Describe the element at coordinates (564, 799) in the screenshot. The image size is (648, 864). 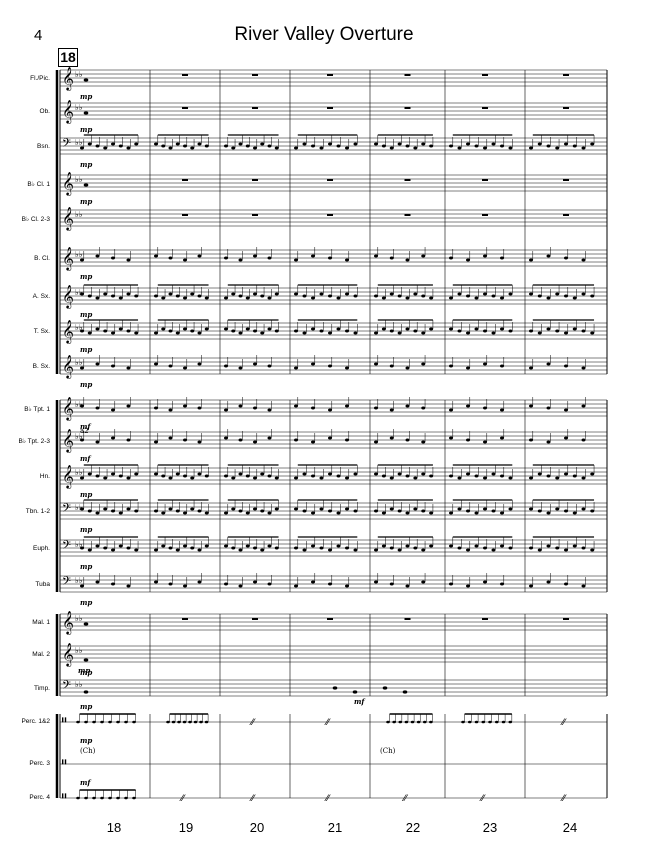
I see `repeat-slash-icon: ⁄⁄` at that location.